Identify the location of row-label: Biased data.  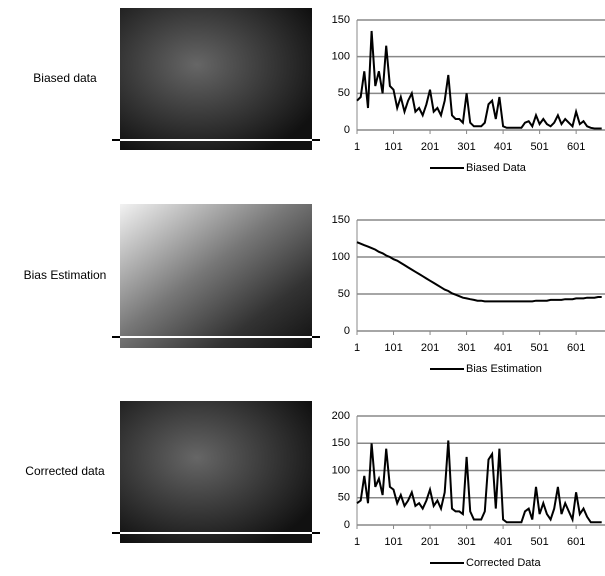
(65, 78).